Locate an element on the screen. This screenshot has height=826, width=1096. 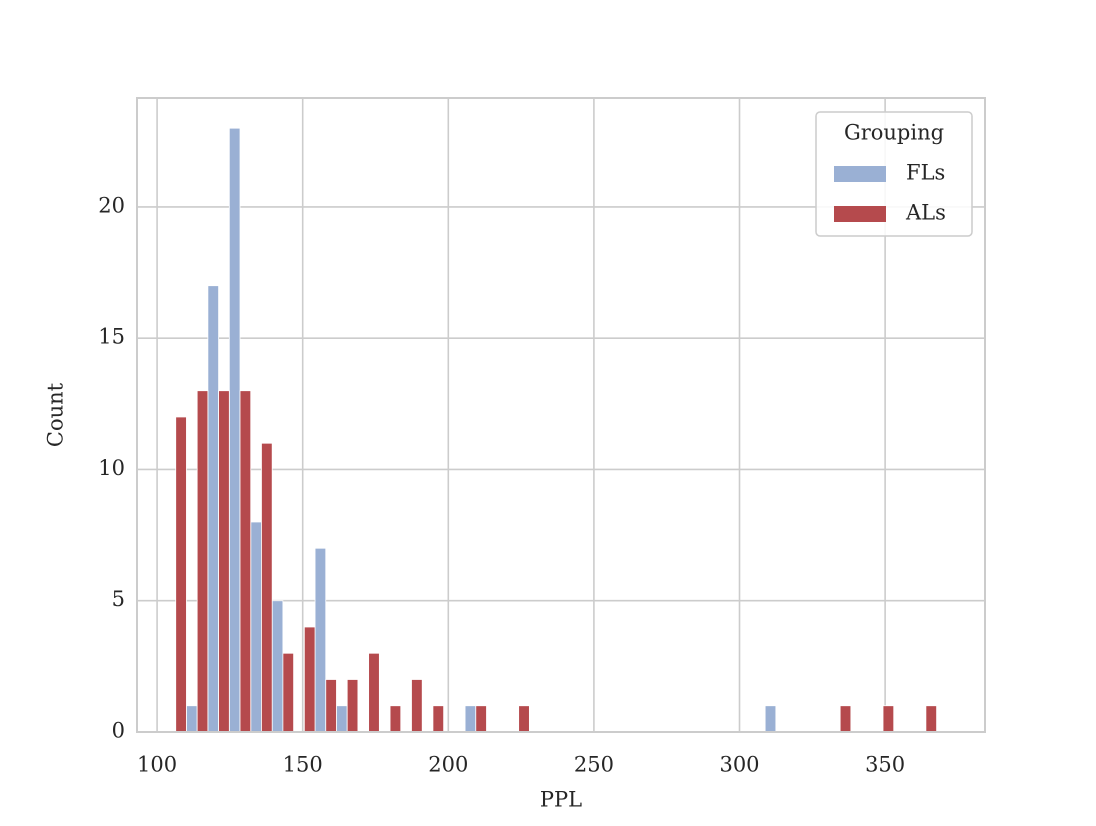
legend-title: Grouping is located at coordinates (894, 133).